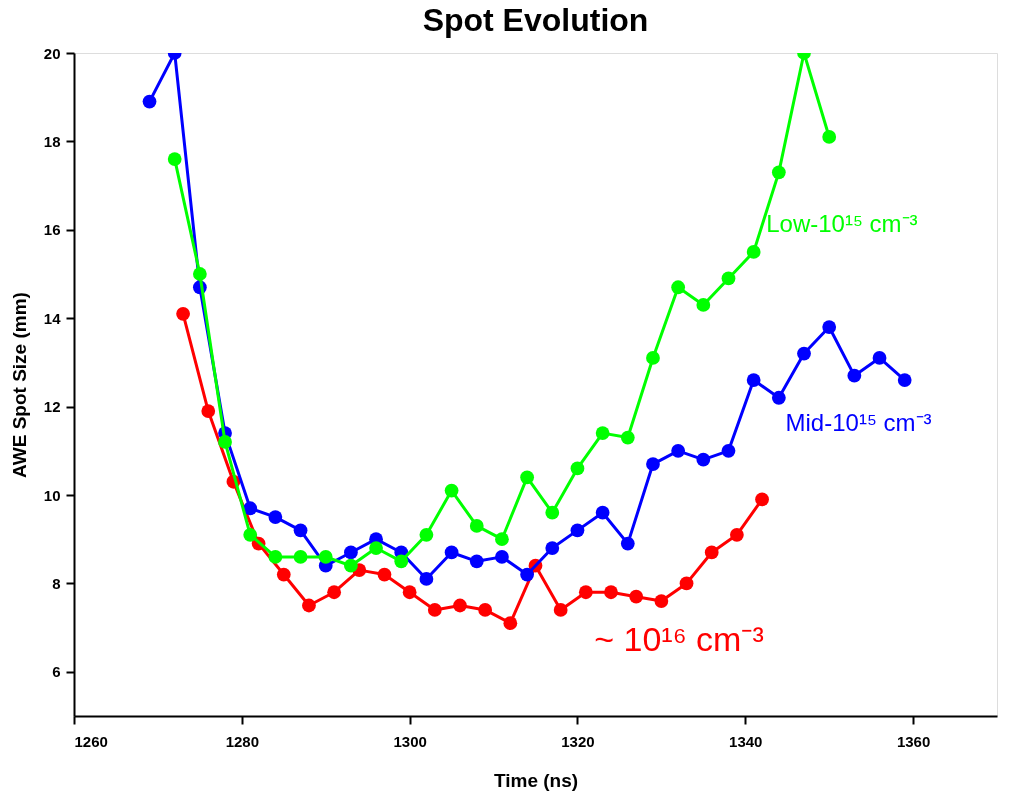 This screenshot has width=1021, height=802. What do you see at coordinates (52, 53) in the screenshot?
I see `y-tick-label: 20` at bounding box center [52, 53].